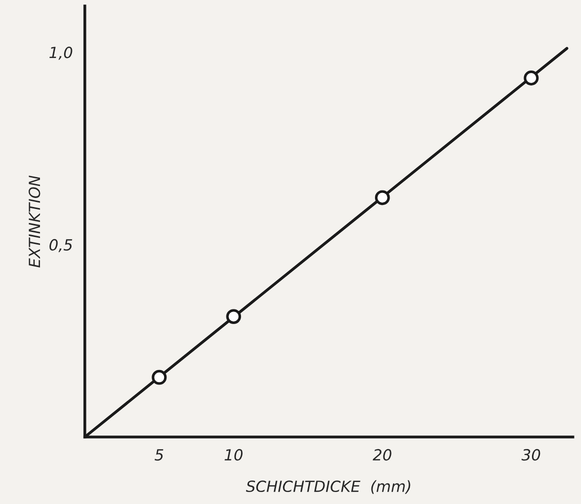  What do you see at coordinates (159, 455) in the screenshot?
I see `x-tick-label: 5` at bounding box center [159, 455].